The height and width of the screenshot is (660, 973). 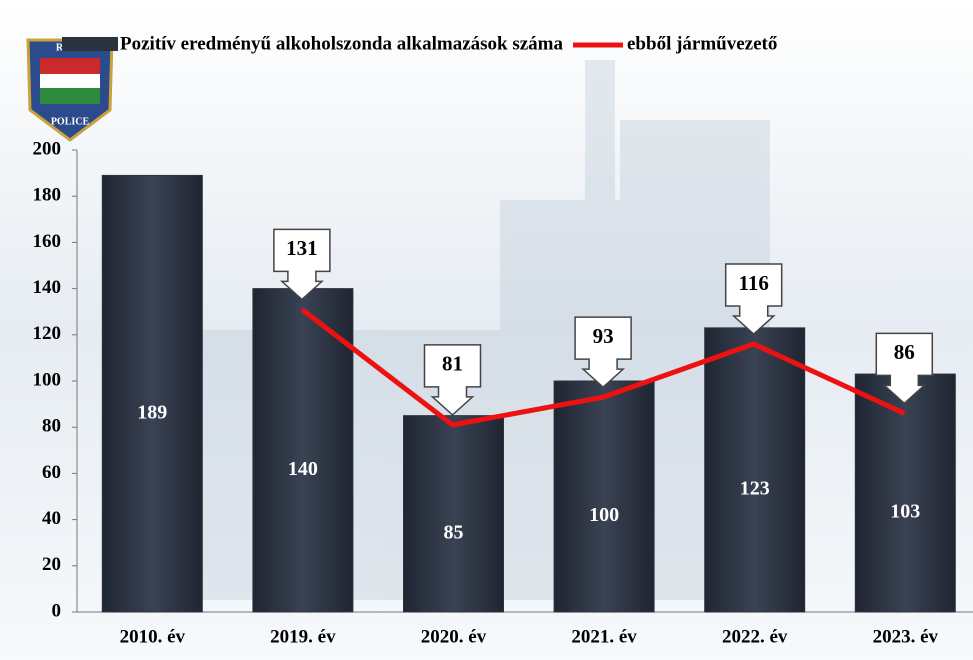 What do you see at coordinates (47, 287) in the screenshot?
I see `y-tick-label: 140` at bounding box center [47, 287].